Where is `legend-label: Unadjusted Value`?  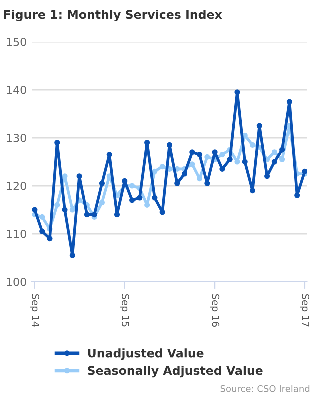 legend-label: Unadjusted Value is located at coordinates (146, 354).